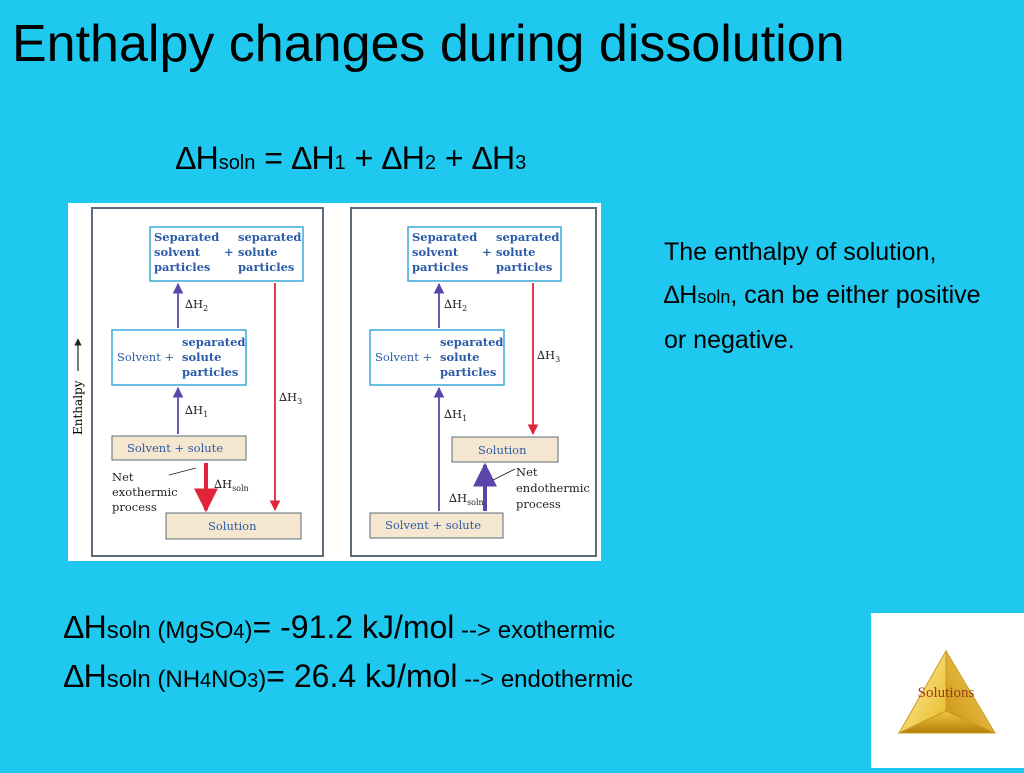 This screenshot has width=1024, height=773. What do you see at coordinates (353, 627) in the screenshot?
I see `result-value: = -91.2 kJ/mol` at bounding box center [353, 627].